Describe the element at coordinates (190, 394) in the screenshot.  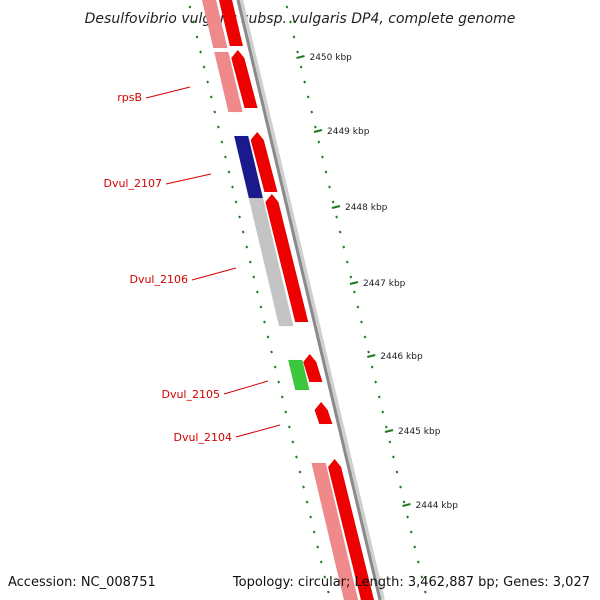
I see `gene-label: Dvul_2105` at that location.